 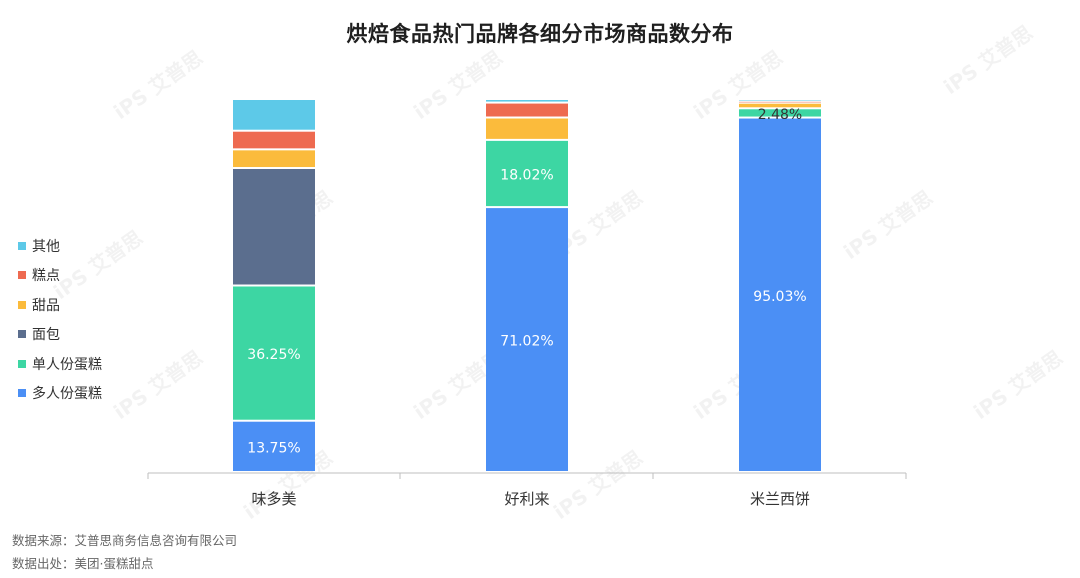 I want to click on data-label: 18.02%, so click(x=526, y=175).